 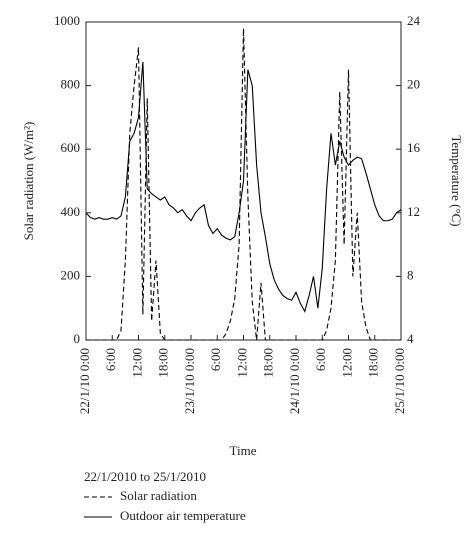 I want to click on y-tick-label: 200, so click(x=71, y=274).